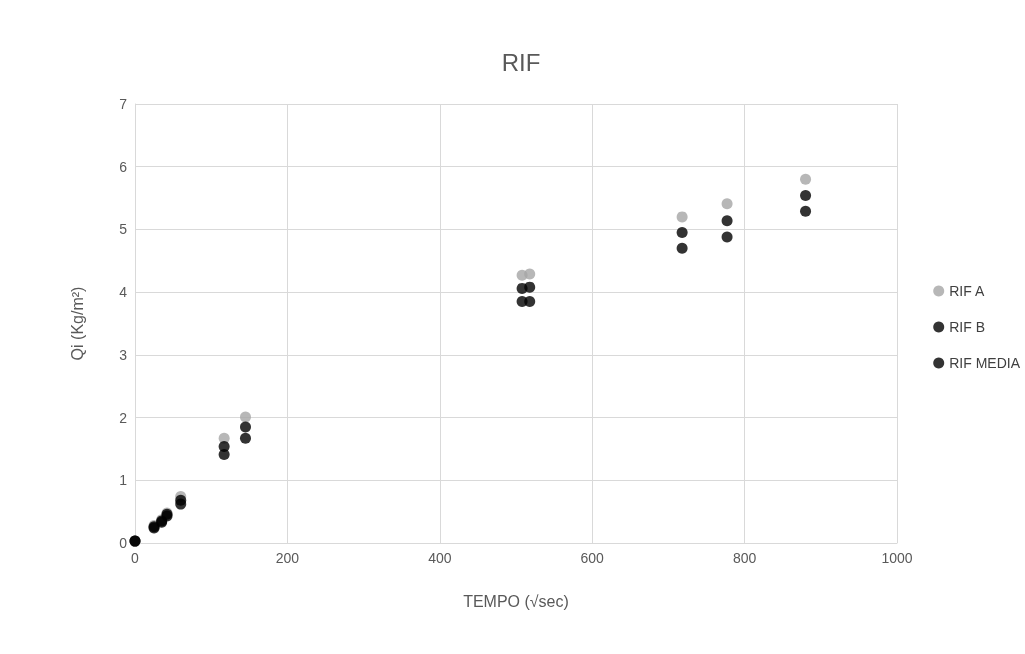 The height and width of the screenshot is (654, 1025). Describe the element at coordinates (123, 292) in the screenshot. I see `y-tick-label: 4` at that location.